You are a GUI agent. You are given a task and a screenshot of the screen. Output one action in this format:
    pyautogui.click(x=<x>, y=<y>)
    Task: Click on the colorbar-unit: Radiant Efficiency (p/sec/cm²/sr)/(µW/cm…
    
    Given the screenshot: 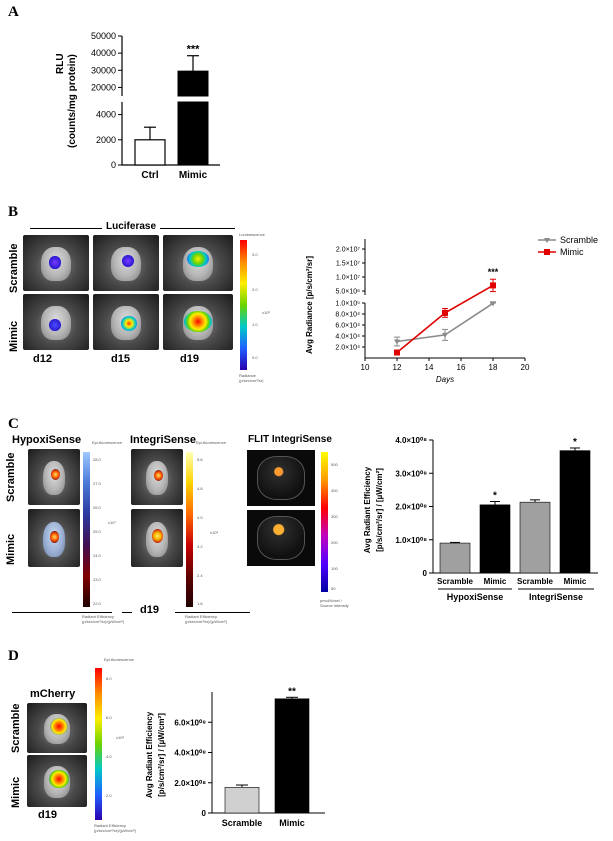 What is the action you would take?
    pyautogui.click(x=206, y=619)
    